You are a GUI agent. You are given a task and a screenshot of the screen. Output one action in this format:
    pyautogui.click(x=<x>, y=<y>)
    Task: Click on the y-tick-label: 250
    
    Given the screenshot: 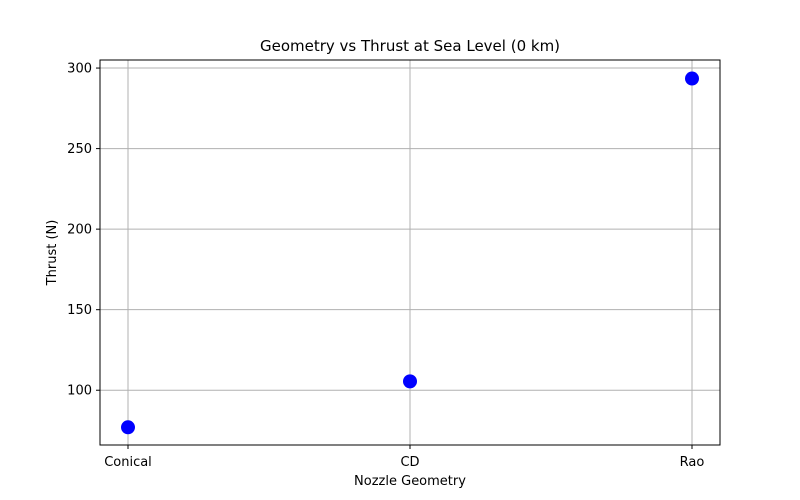 What is the action you would take?
    pyautogui.click(x=79, y=149)
    